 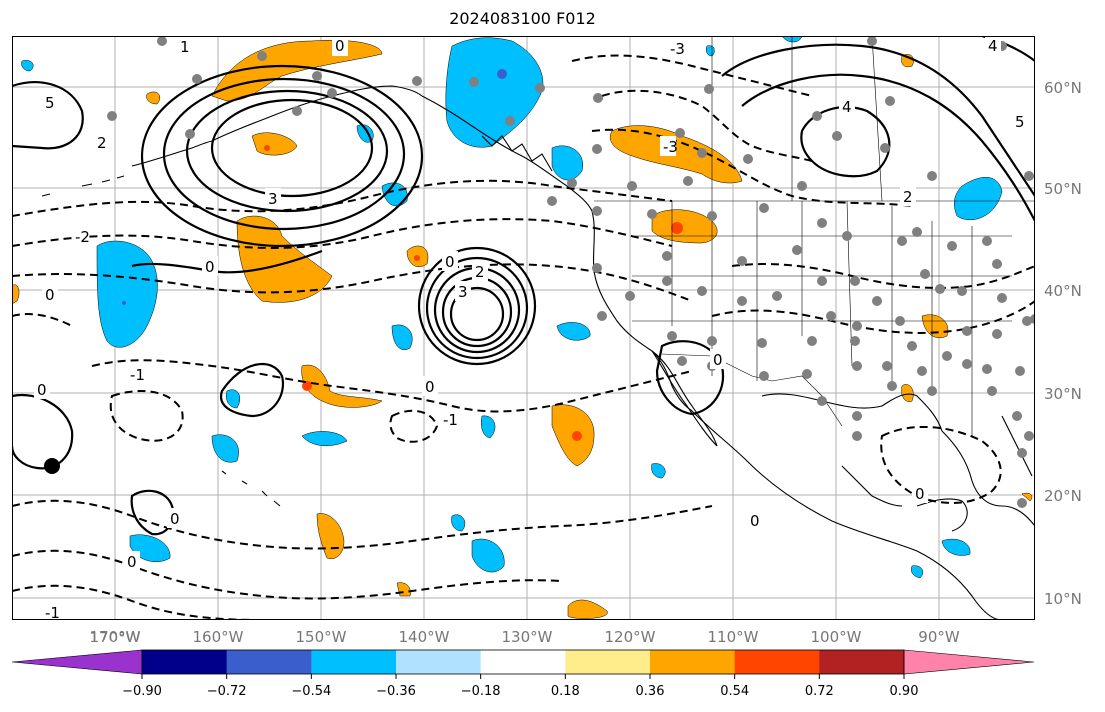 What do you see at coordinates (481, 691) in the screenshot?
I see `colorbar-tick-label: −0.18` at bounding box center [481, 691].